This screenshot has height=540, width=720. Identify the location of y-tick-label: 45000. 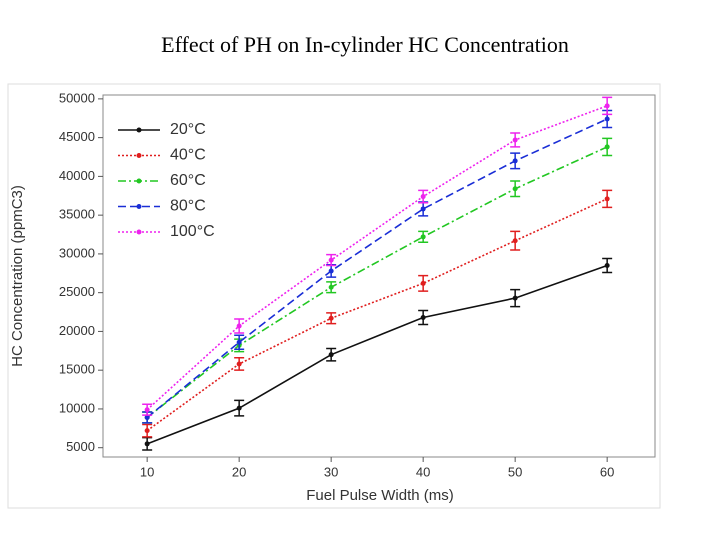
(77, 136).